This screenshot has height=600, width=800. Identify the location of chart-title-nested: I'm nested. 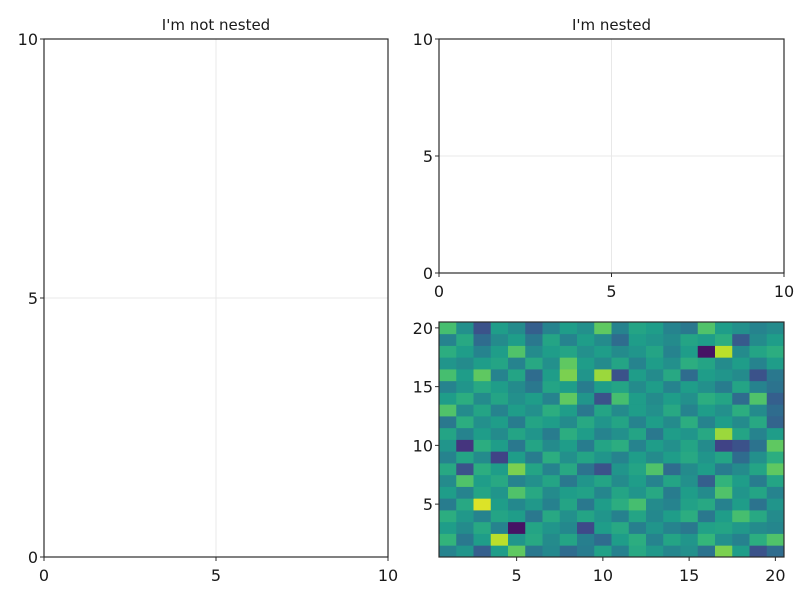
(611, 25).